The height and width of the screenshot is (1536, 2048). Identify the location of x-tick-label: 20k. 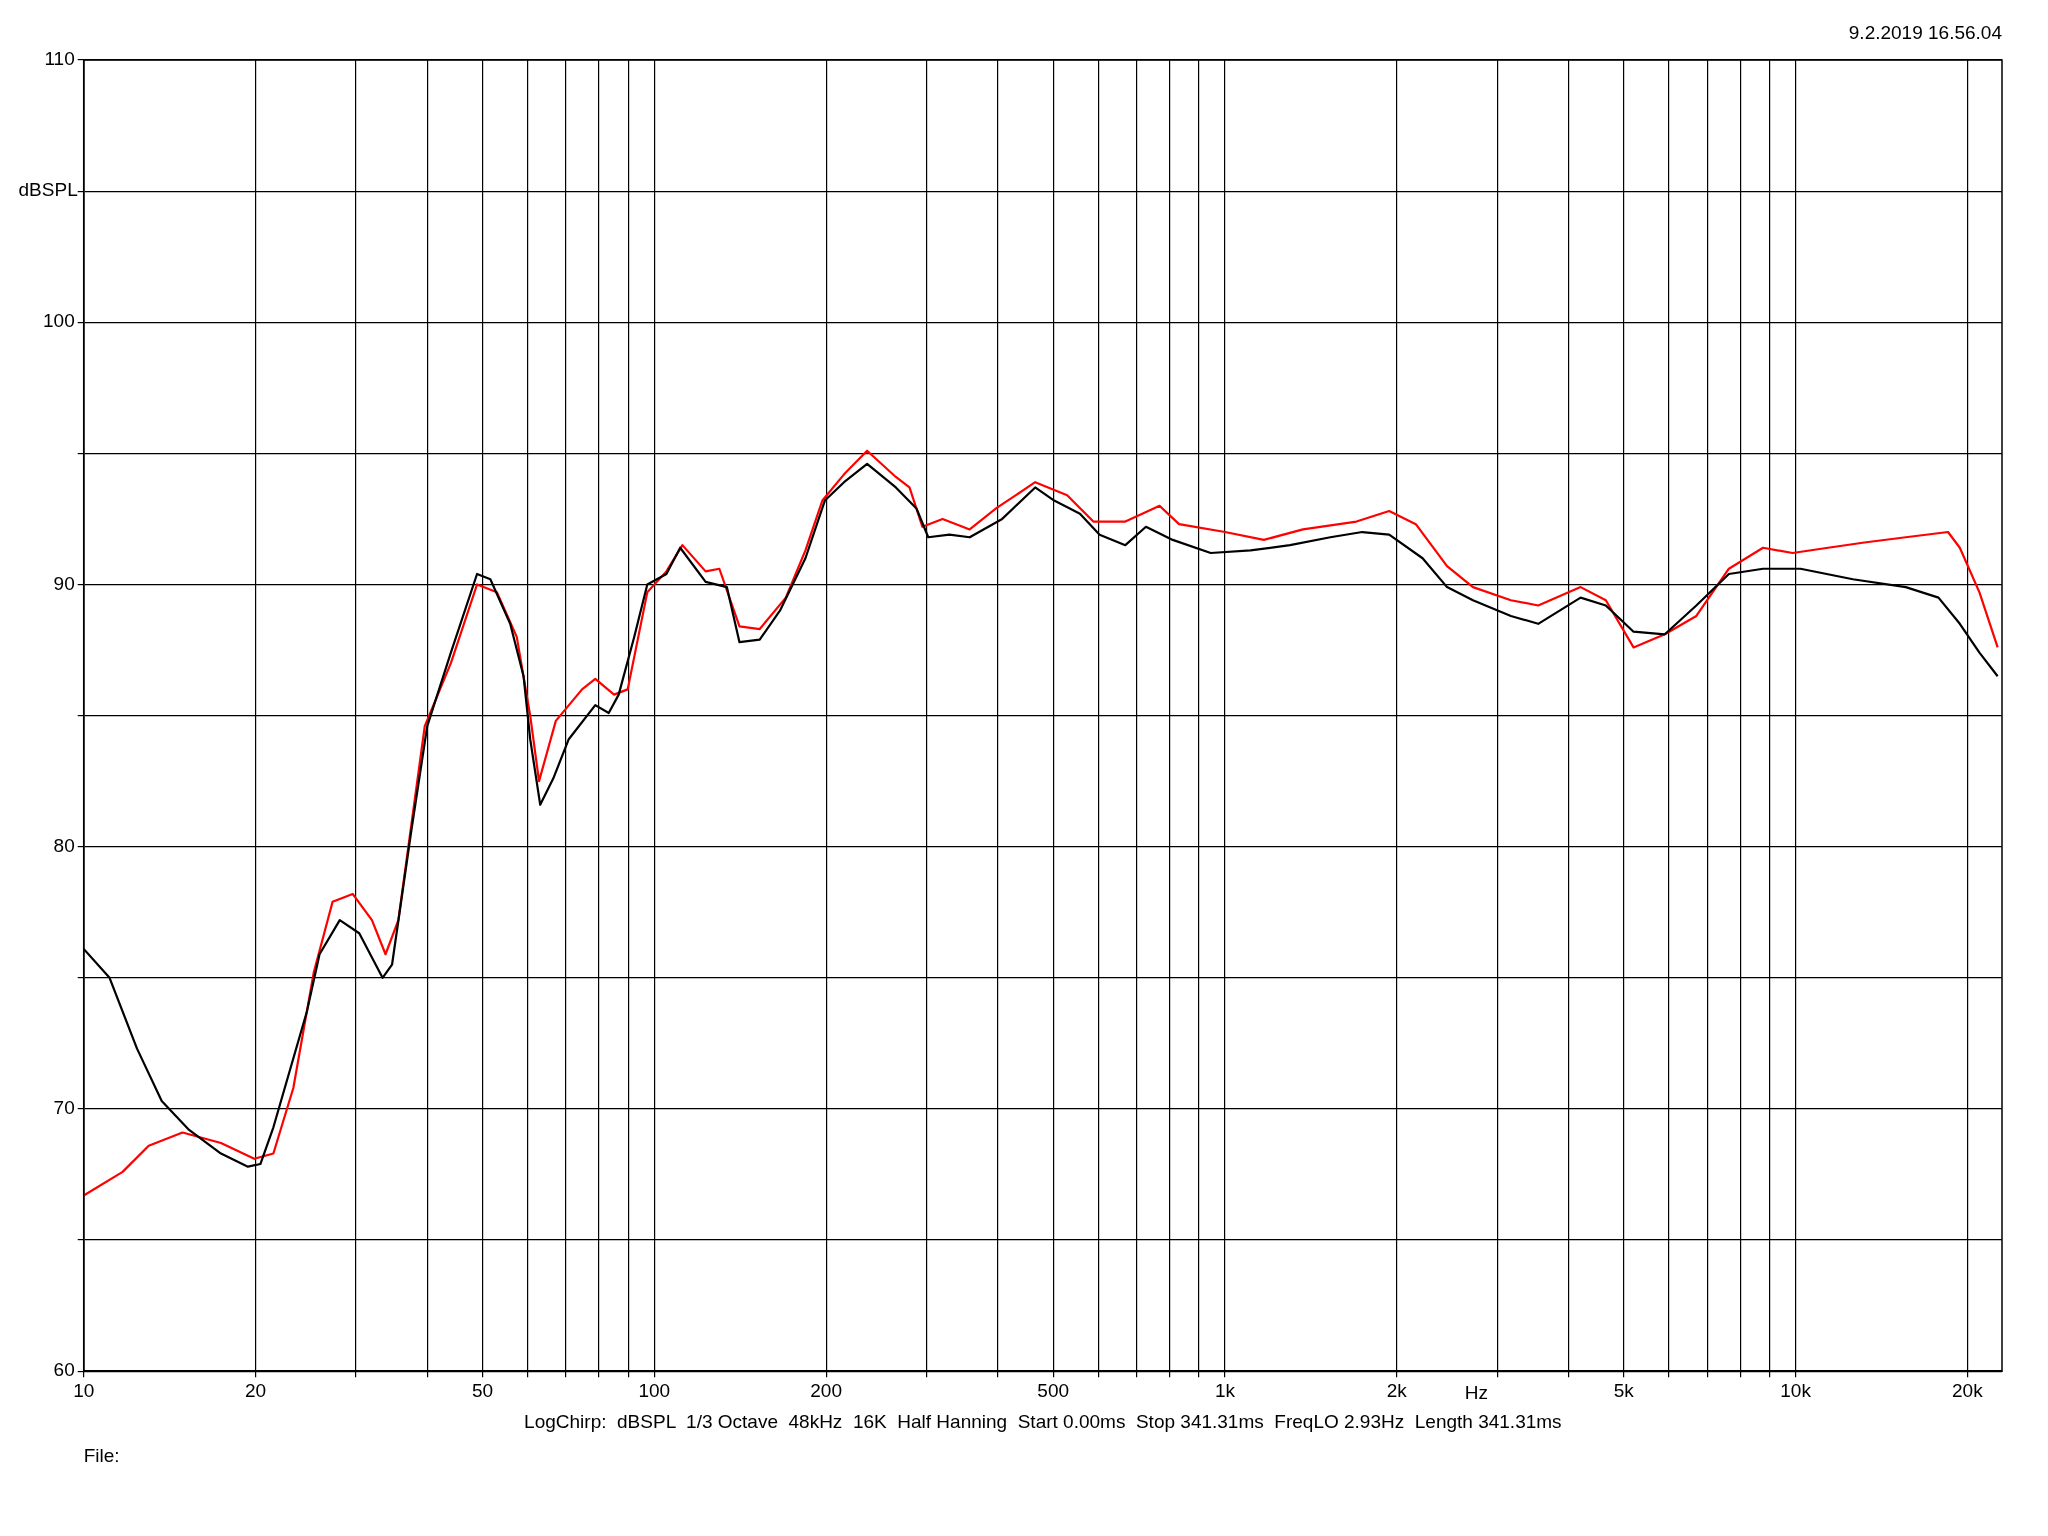
(1968, 1390).